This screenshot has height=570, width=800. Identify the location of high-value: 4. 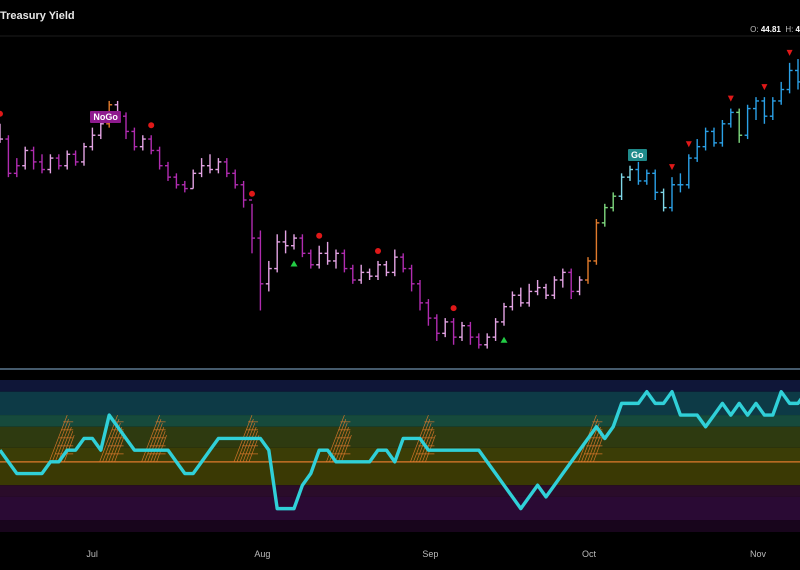
(797, 29).